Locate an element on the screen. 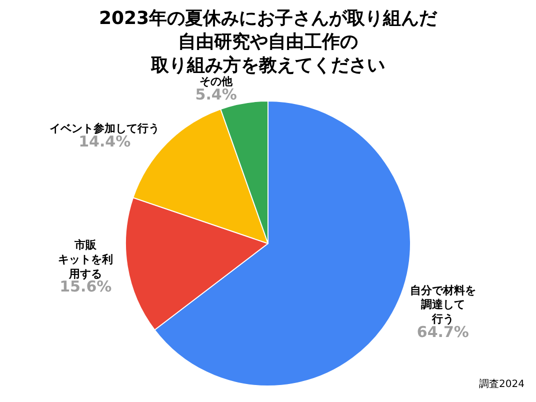 The image size is (536, 402). slice-label: その他 is located at coordinates (217, 81).